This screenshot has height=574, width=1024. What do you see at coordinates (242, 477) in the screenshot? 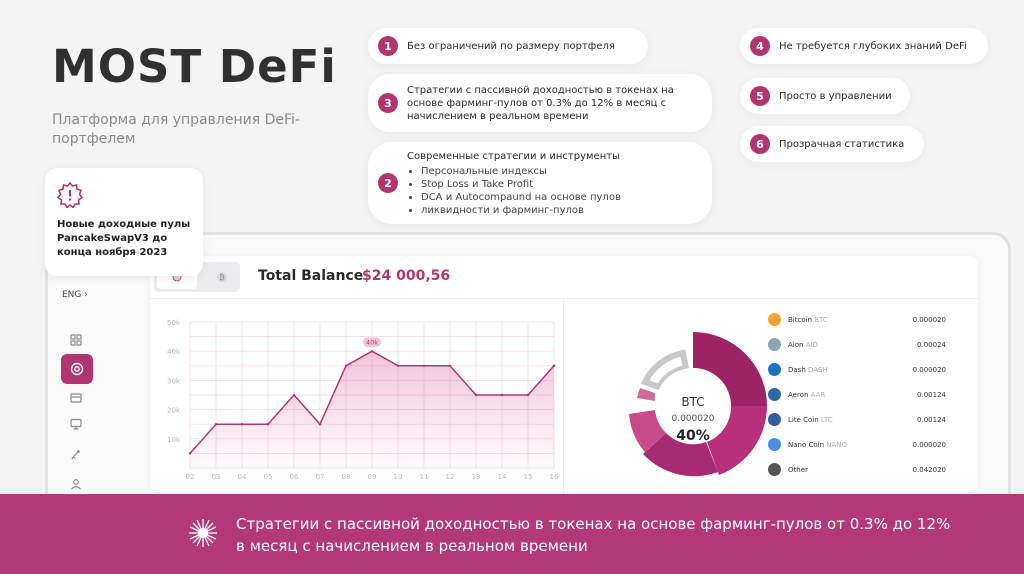
I see `x-tick-label: 04` at bounding box center [242, 477].